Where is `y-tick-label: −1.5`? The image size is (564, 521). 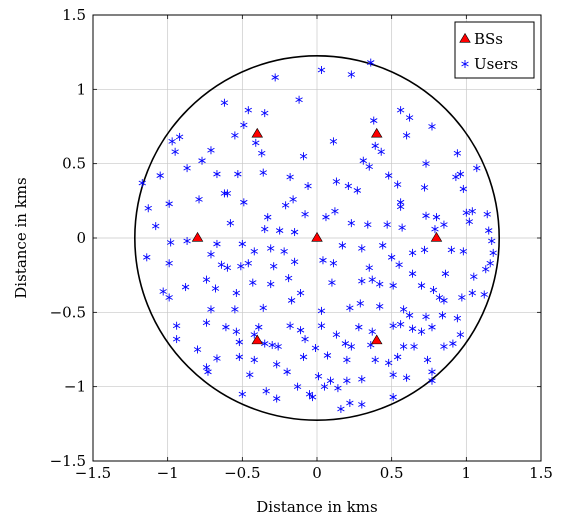 y-tick-label: −1.5 is located at coordinates (68, 461).